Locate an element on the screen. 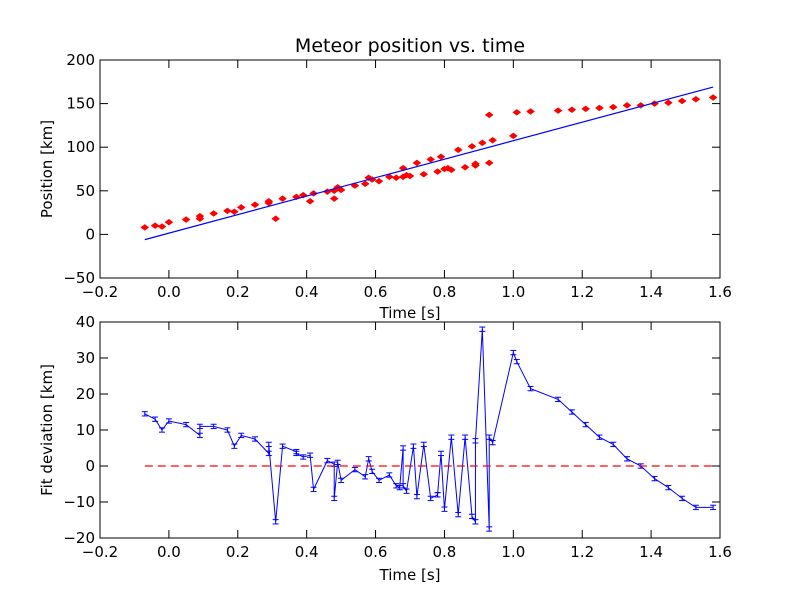 The width and height of the screenshot is (800, 600). y-tick-label: 150 is located at coordinates (80, 104).